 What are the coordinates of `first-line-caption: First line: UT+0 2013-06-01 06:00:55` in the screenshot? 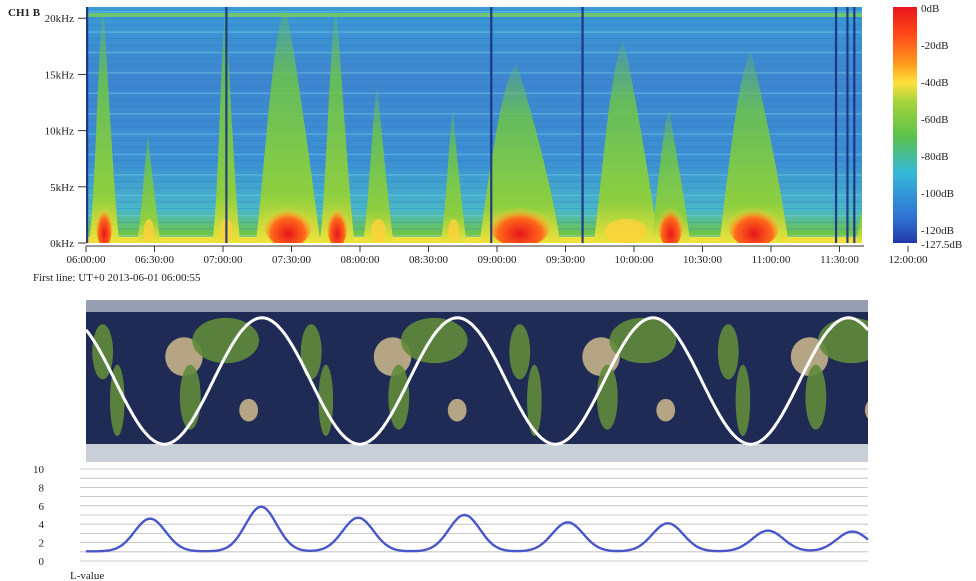 It's located at (117, 278).